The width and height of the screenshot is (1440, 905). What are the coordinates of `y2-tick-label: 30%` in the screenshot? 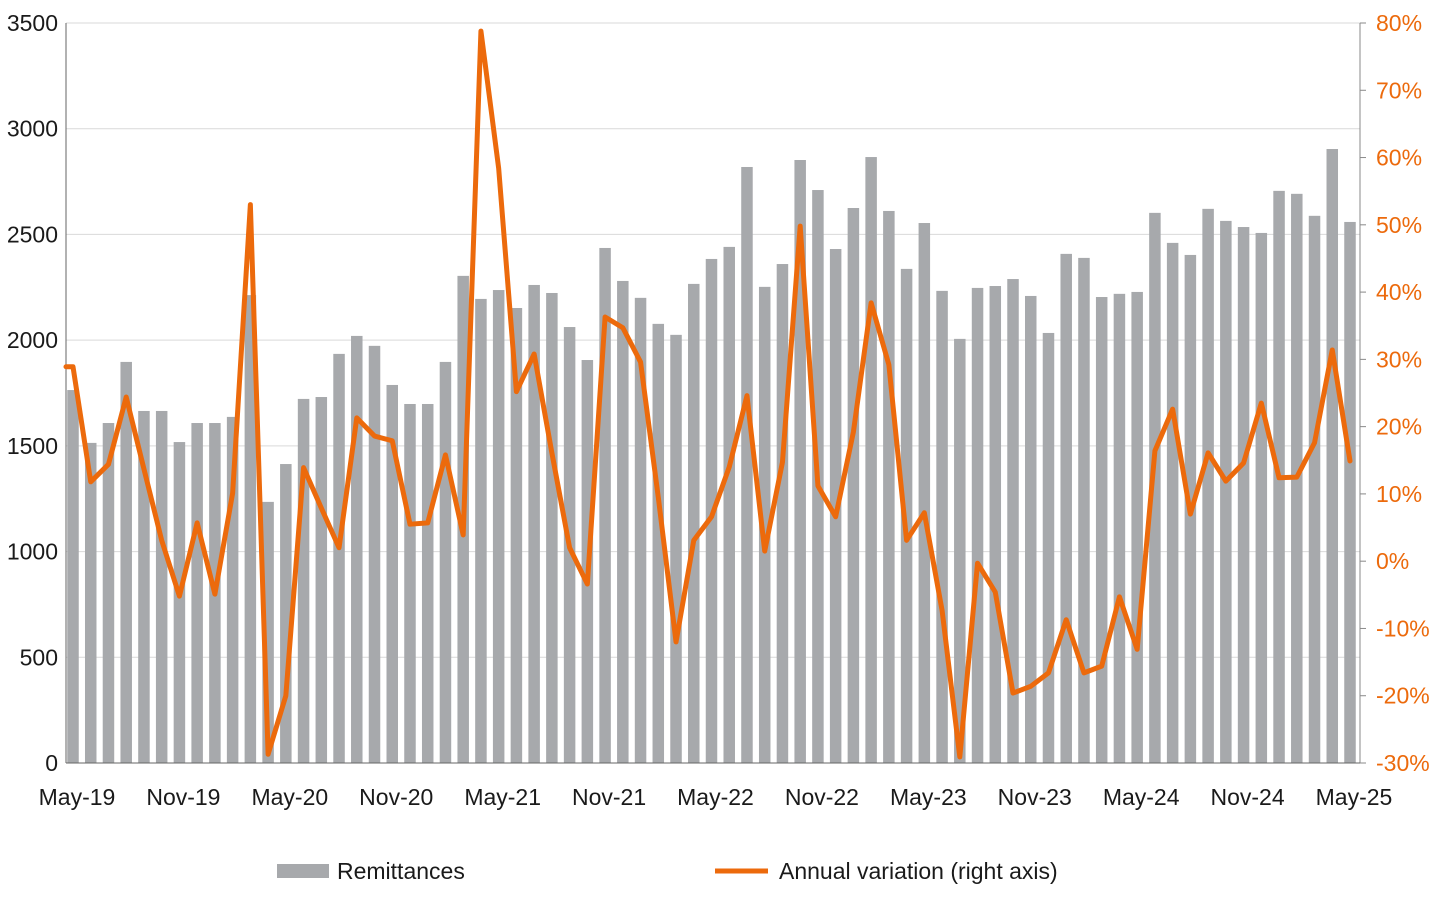 It's located at (1399, 359).